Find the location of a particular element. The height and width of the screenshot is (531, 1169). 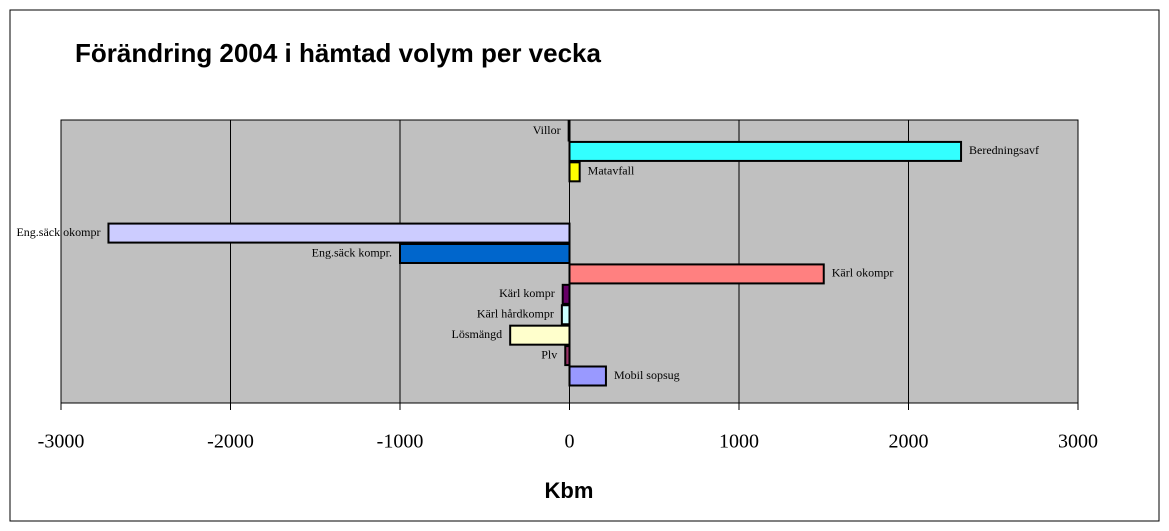

data-label: Matavfall is located at coordinates (611, 171).